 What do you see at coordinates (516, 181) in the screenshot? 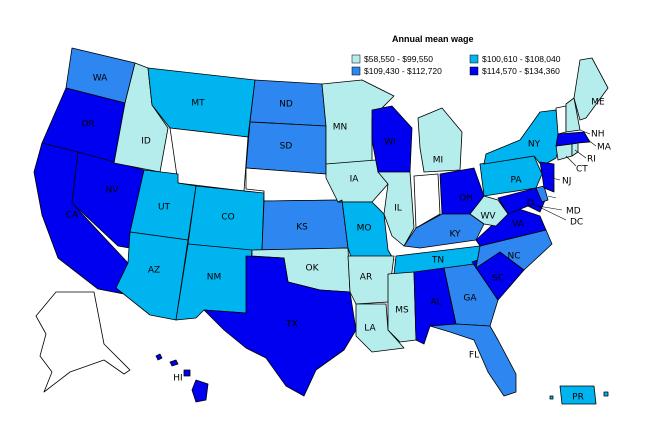
I see `label-pa: PA` at bounding box center [516, 181].